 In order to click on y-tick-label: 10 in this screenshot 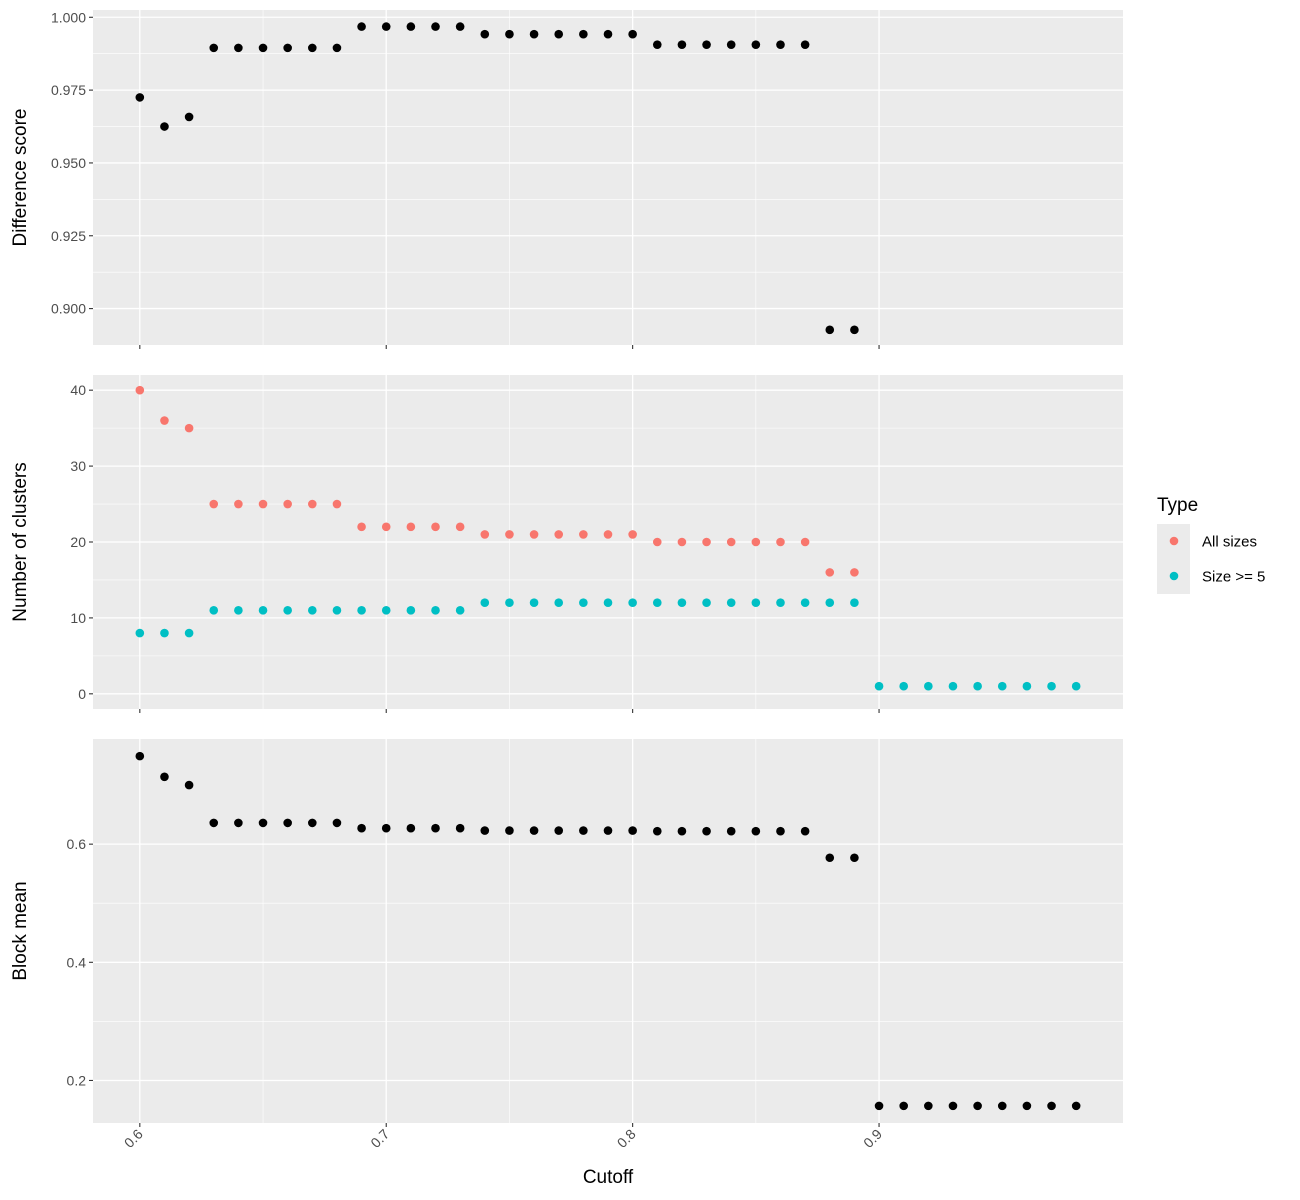, I will do `click(78, 618)`.